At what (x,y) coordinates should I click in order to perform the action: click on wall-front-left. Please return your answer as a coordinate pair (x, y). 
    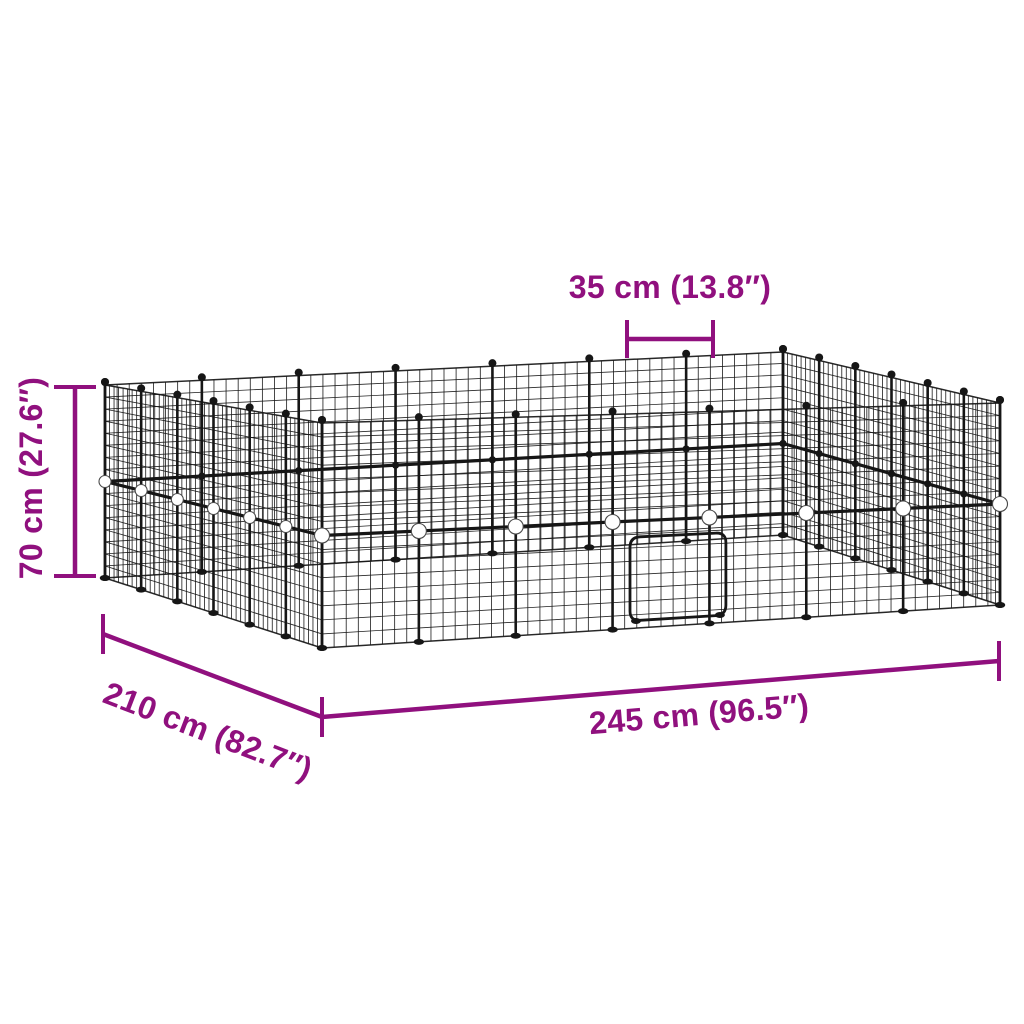
    Looking at the image, I should click on (213, 514).